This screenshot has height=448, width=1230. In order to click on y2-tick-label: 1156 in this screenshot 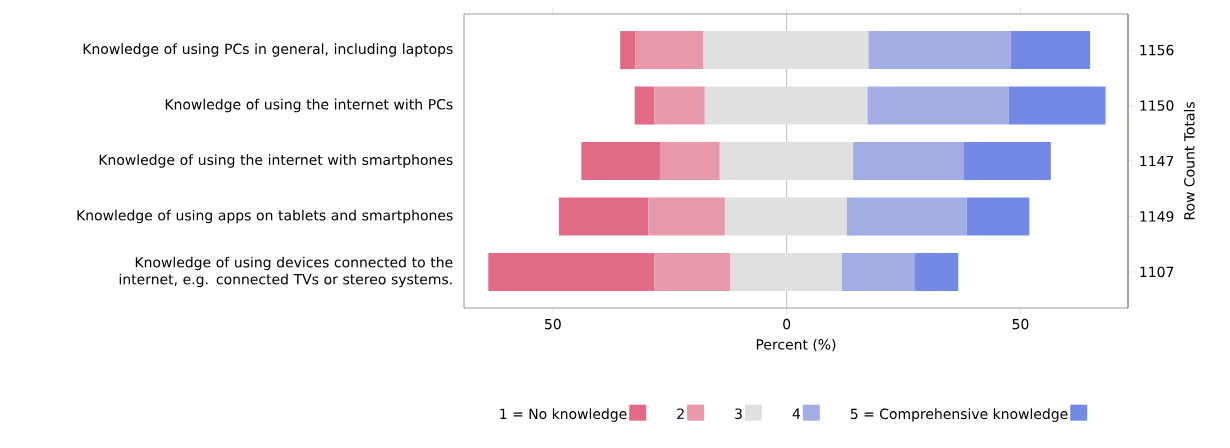, I will do `click(1157, 50)`.